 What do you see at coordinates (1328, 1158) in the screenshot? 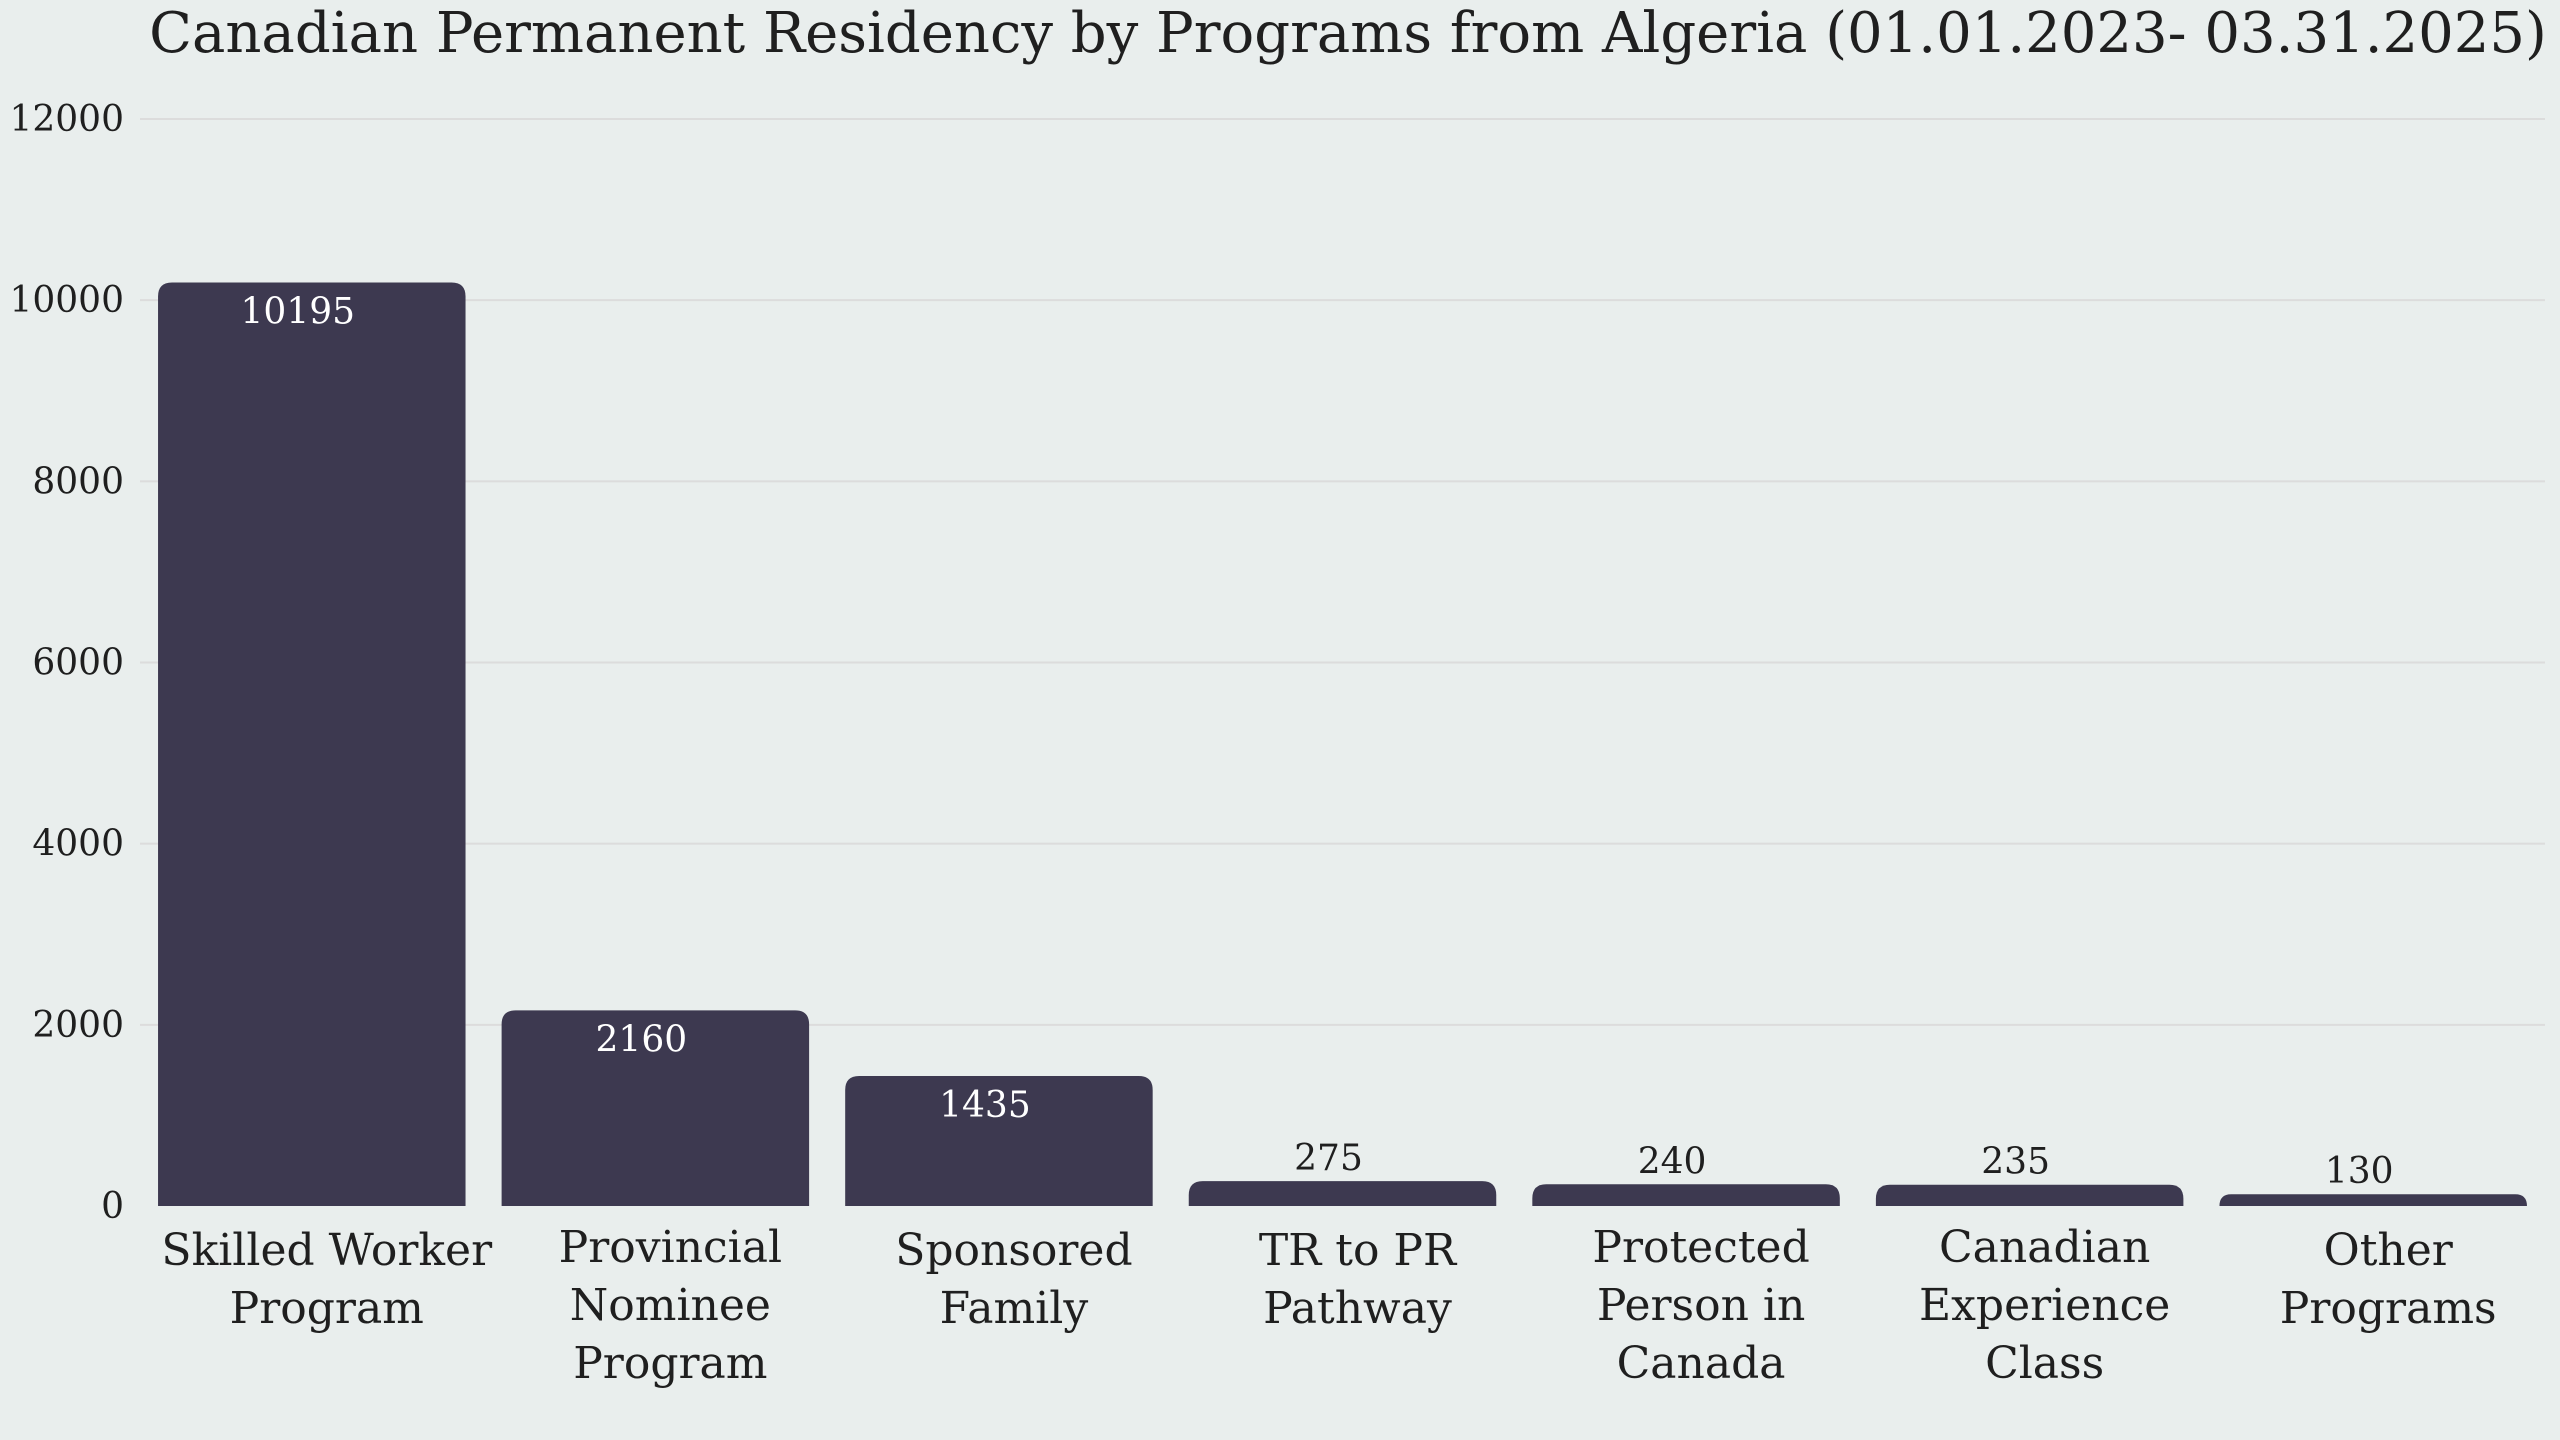
I see `value-label: 275` at bounding box center [1328, 1158].